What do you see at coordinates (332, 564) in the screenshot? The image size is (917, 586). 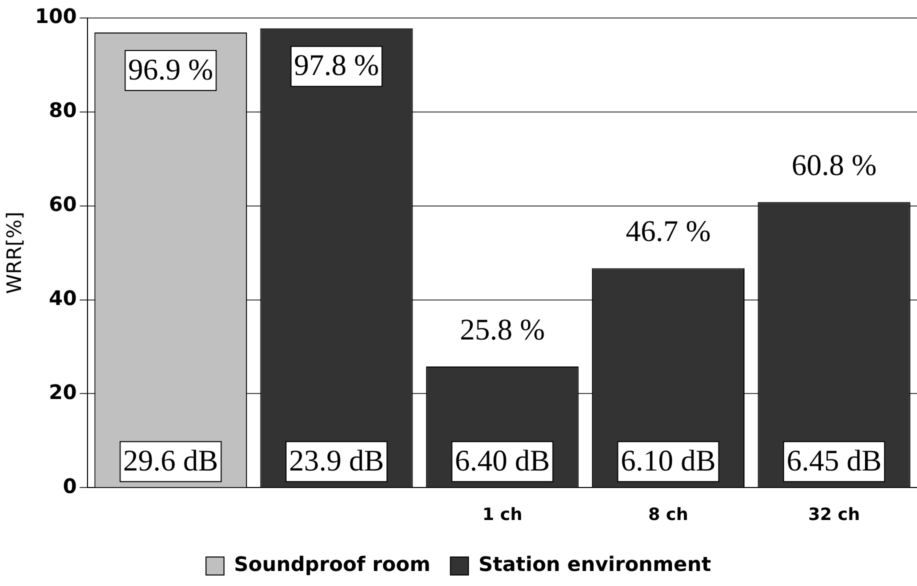 I see `legend-label: Soundproof room` at bounding box center [332, 564].